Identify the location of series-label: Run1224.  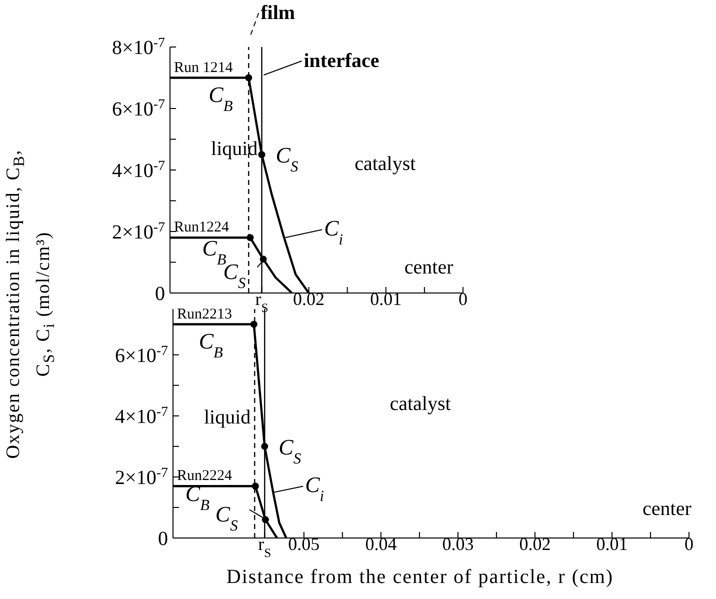
(202, 228).